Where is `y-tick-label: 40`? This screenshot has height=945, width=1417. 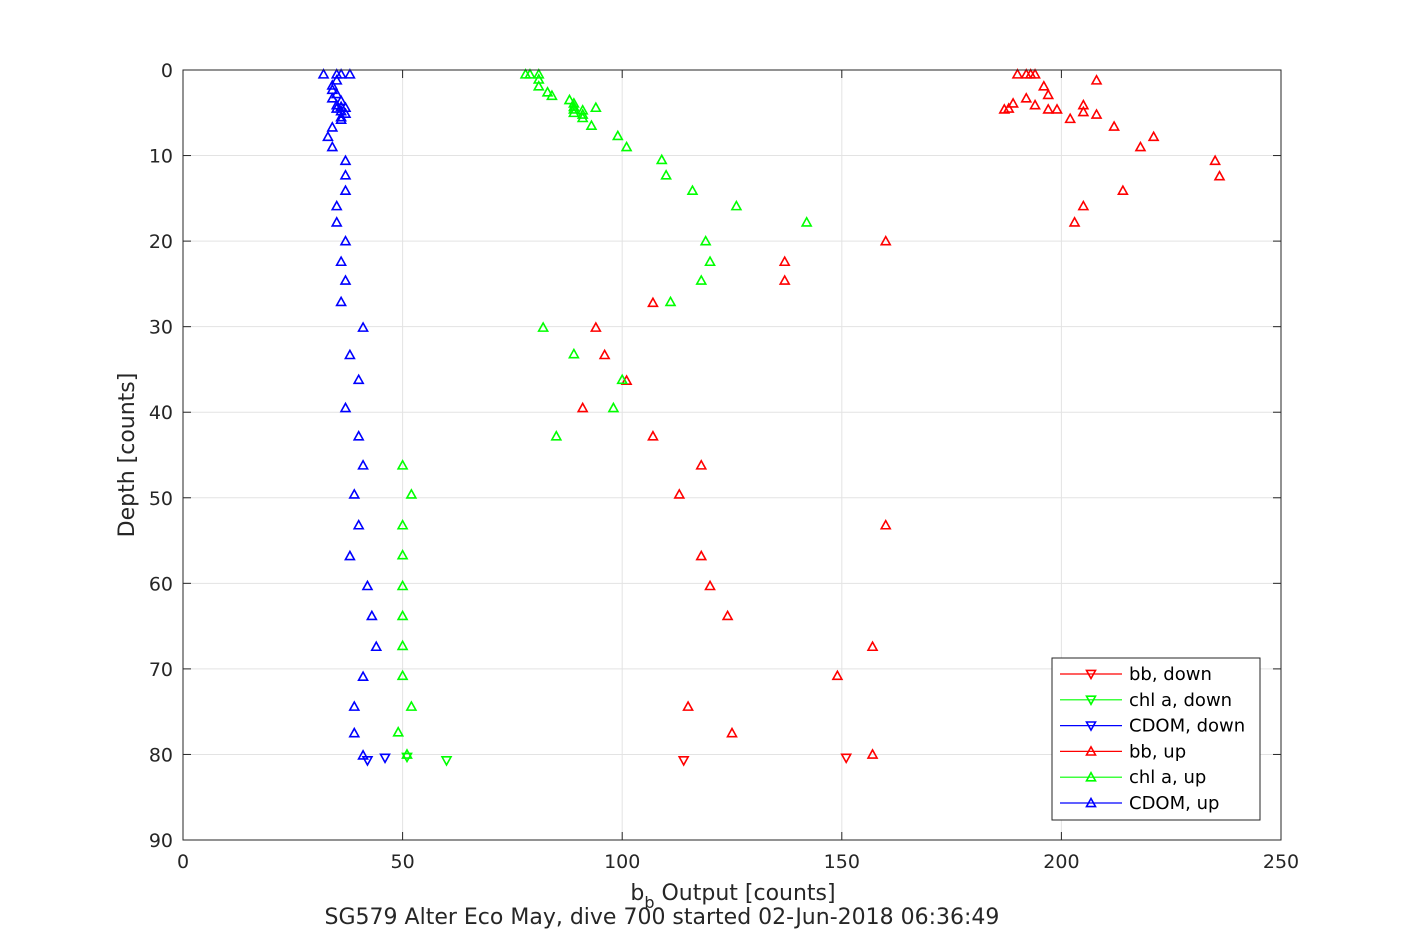
y-tick-label: 40 is located at coordinates (161, 413).